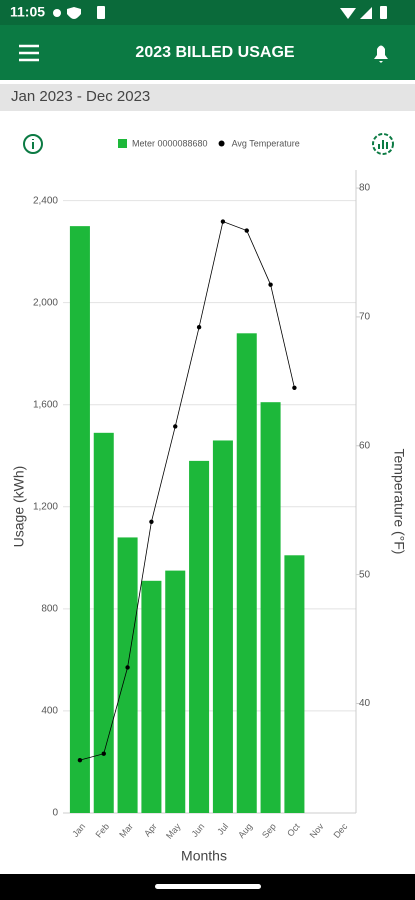 The image size is (415, 900). Describe the element at coordinates (27, 12) in the screenshot. I see `status-time: 11:05` at that location.